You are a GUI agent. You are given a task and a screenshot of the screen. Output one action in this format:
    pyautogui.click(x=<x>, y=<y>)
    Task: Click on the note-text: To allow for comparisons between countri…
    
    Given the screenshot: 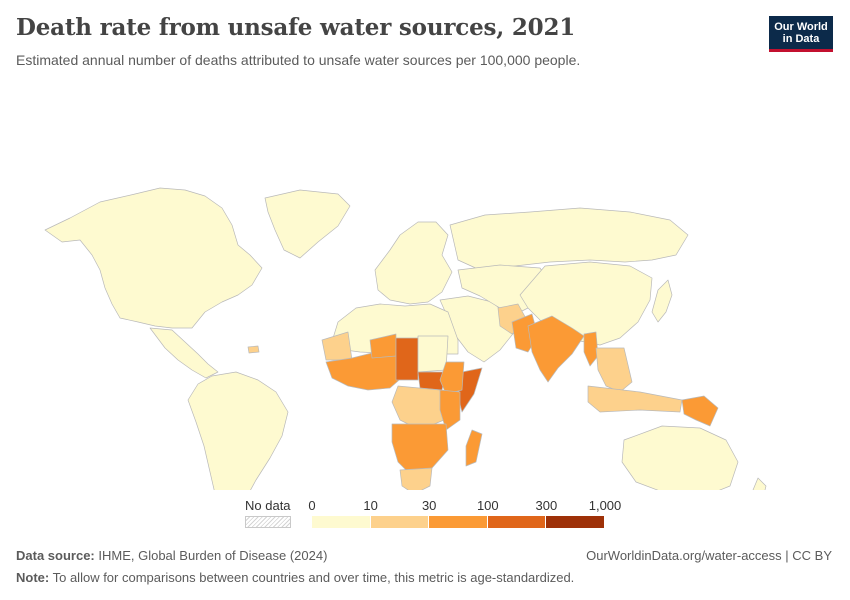 What is the action you would take?
    pyautogui.click(x=313, y=577)
    